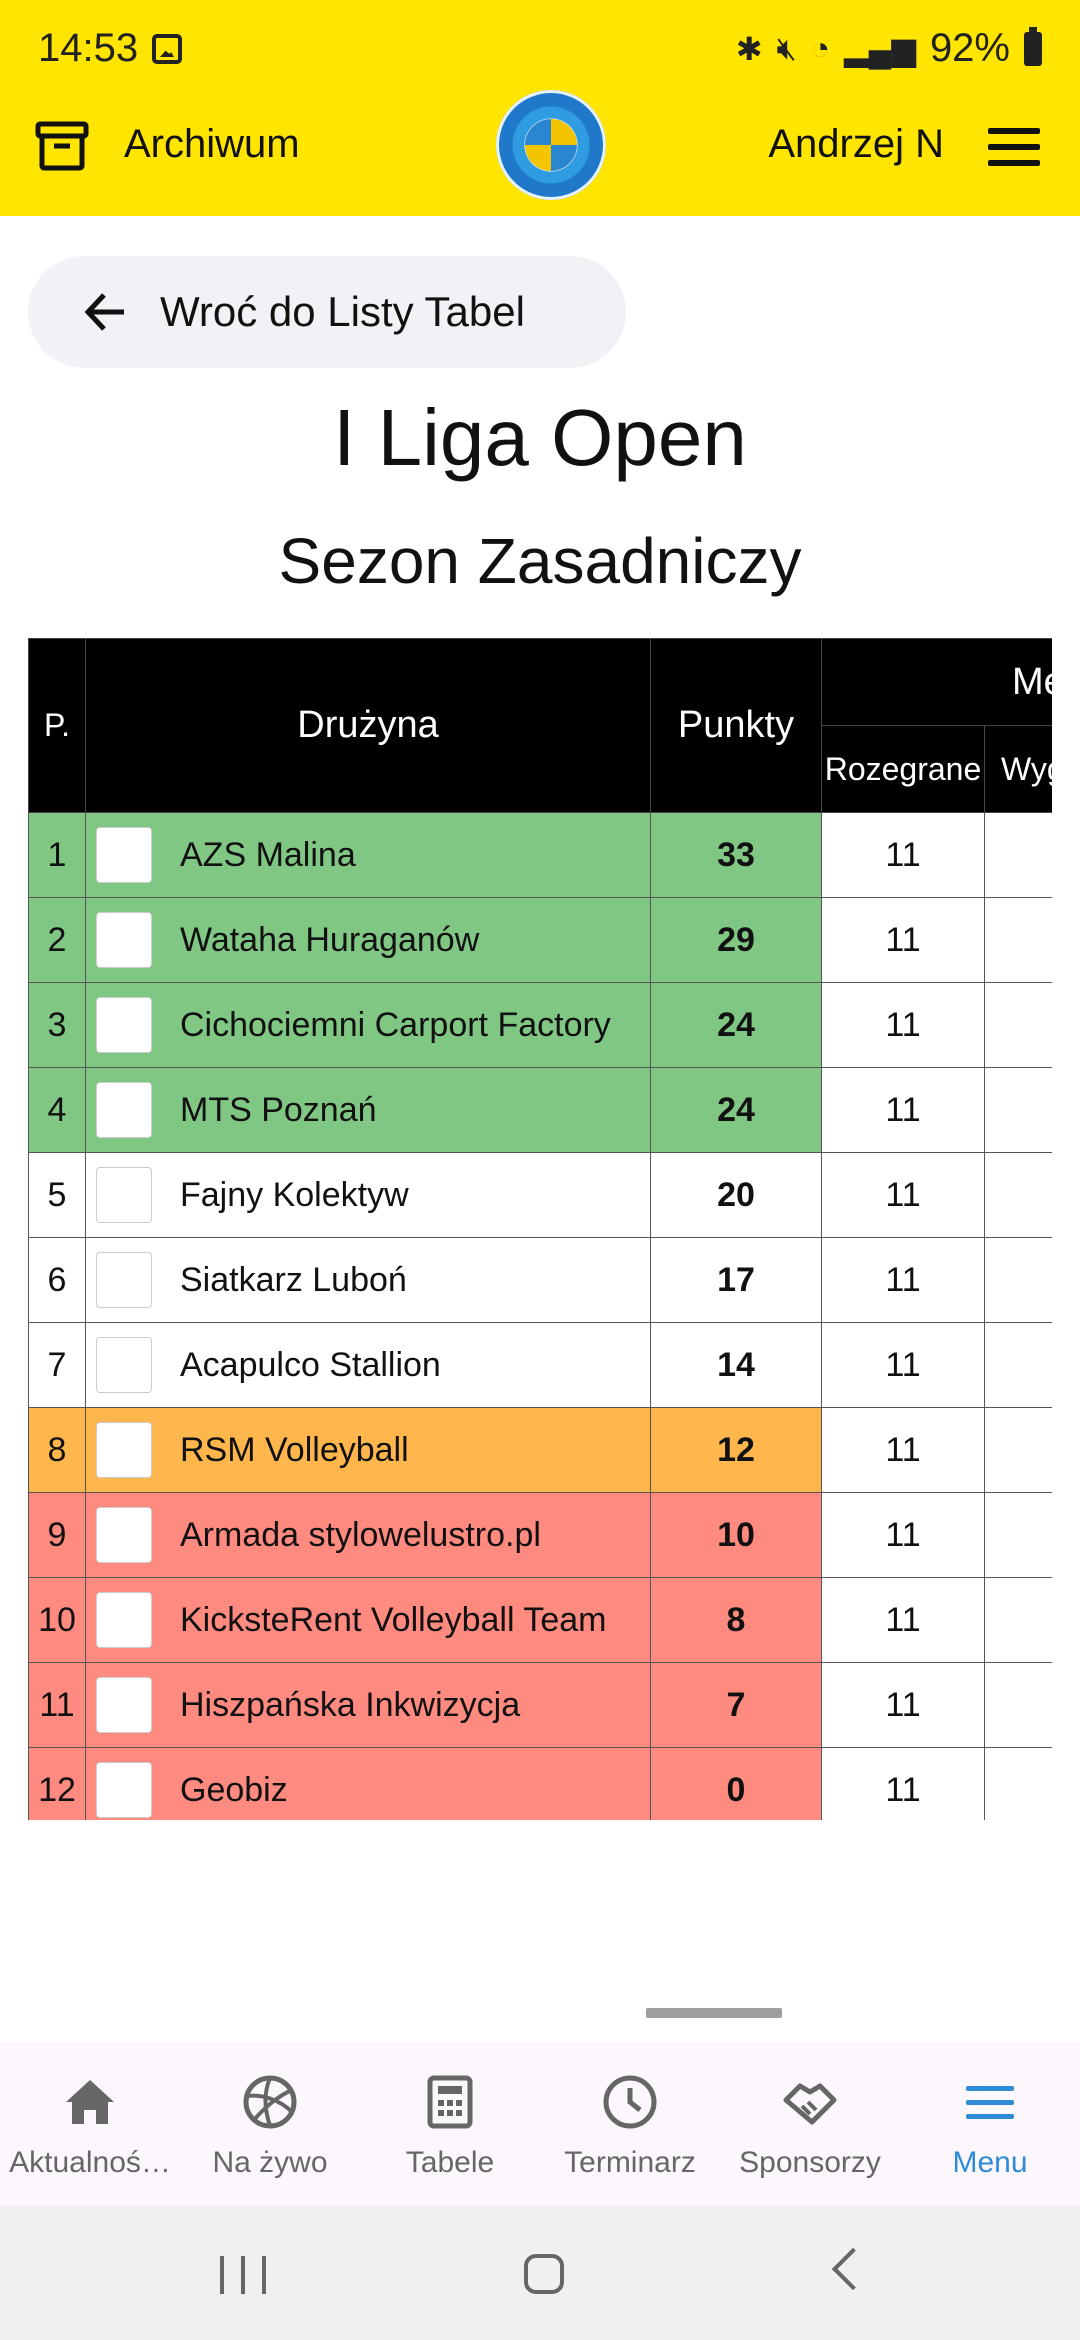 Image resolution: width=1080 pixels, height=2340 pixels. What do you see at coordinates (990, 2124) in the screenshot?
I see `nav-menu: Menu` at bounding box center [990, 2124].